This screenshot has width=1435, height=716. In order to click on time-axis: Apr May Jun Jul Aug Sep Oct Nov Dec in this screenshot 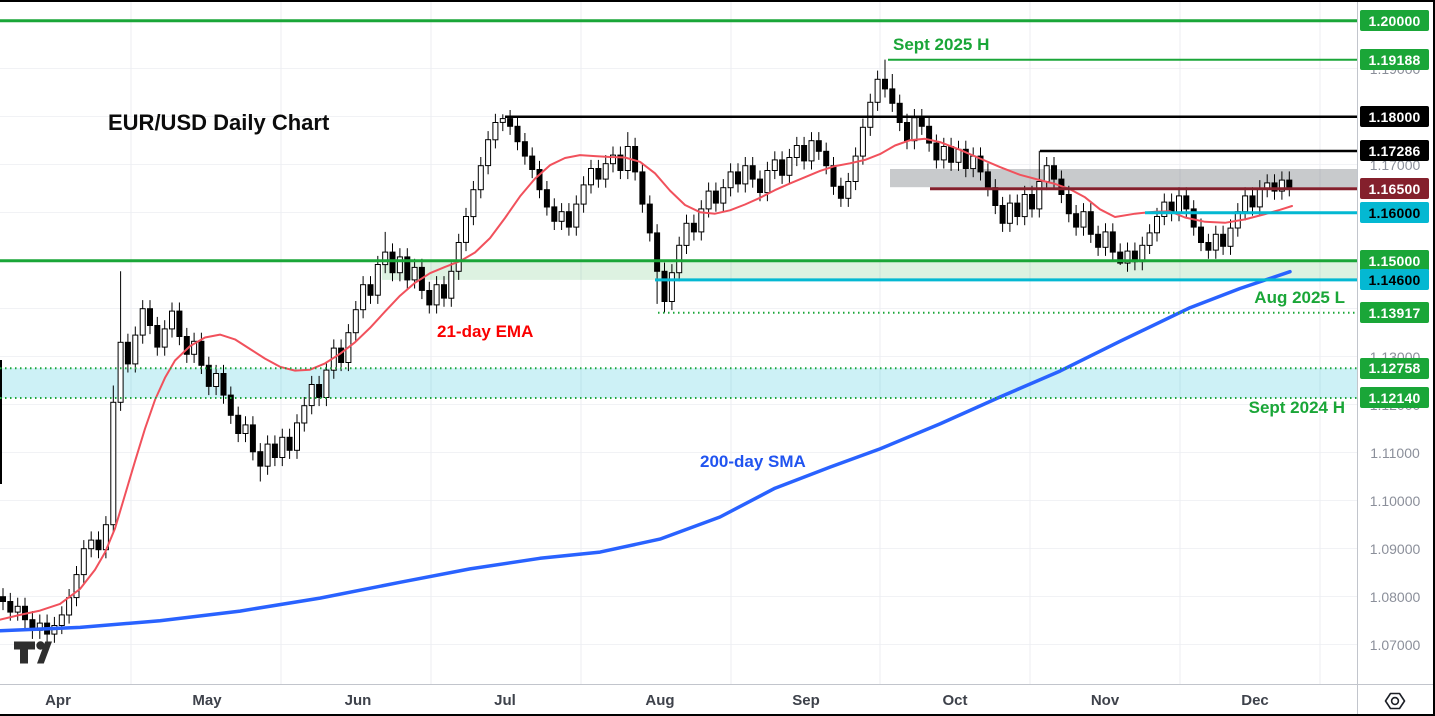, I will do `click(716, 699)`.